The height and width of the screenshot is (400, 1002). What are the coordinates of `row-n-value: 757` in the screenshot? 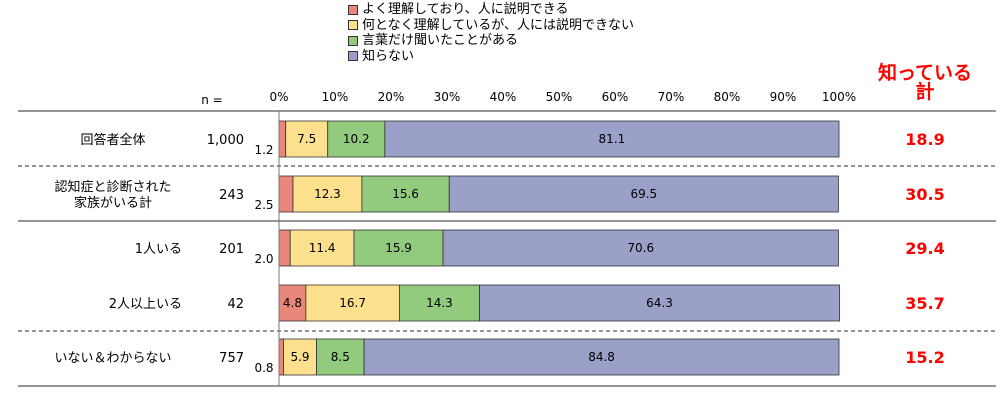 It's located at (231, 358).